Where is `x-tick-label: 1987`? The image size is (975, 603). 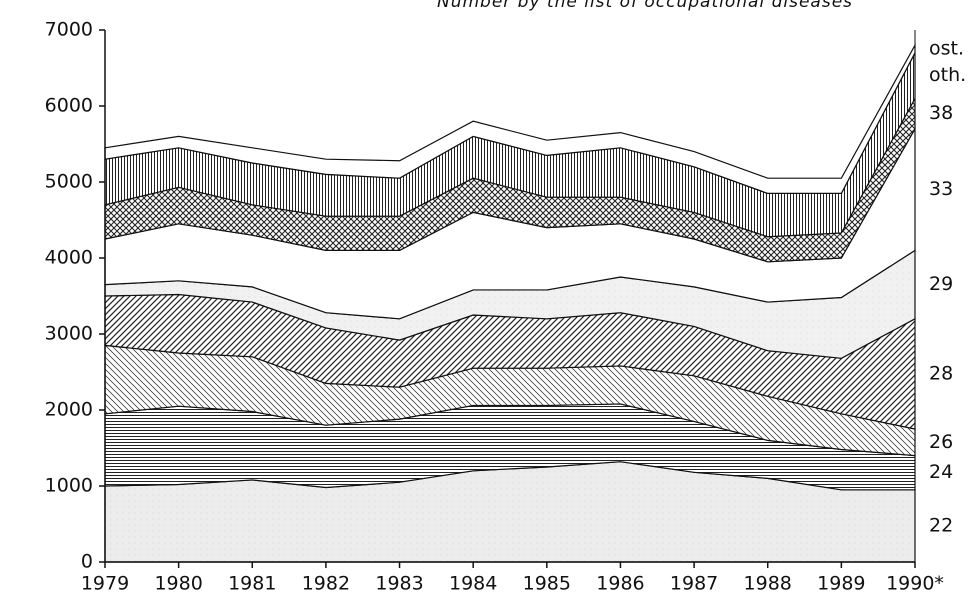
x-tick-label: 1987 is located at coordinates (694, 584).